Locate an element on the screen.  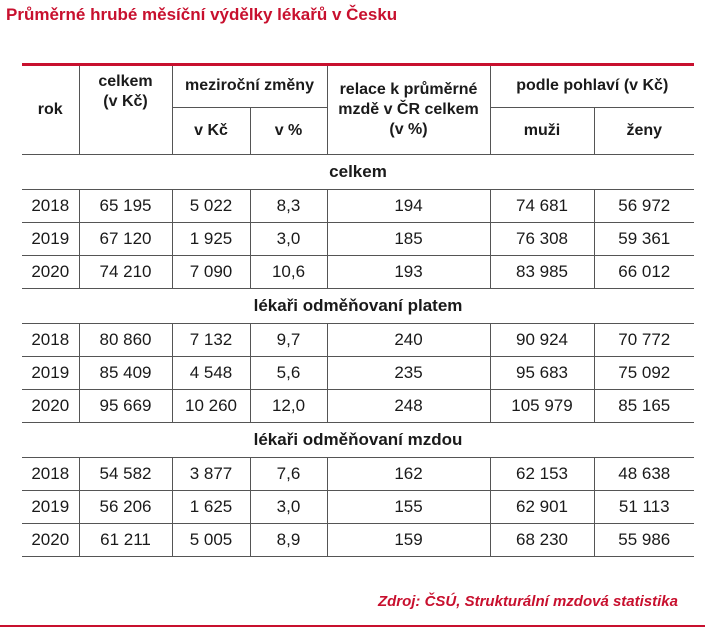
cell-zeny: 70 772 is located at coordinates (644, 340).